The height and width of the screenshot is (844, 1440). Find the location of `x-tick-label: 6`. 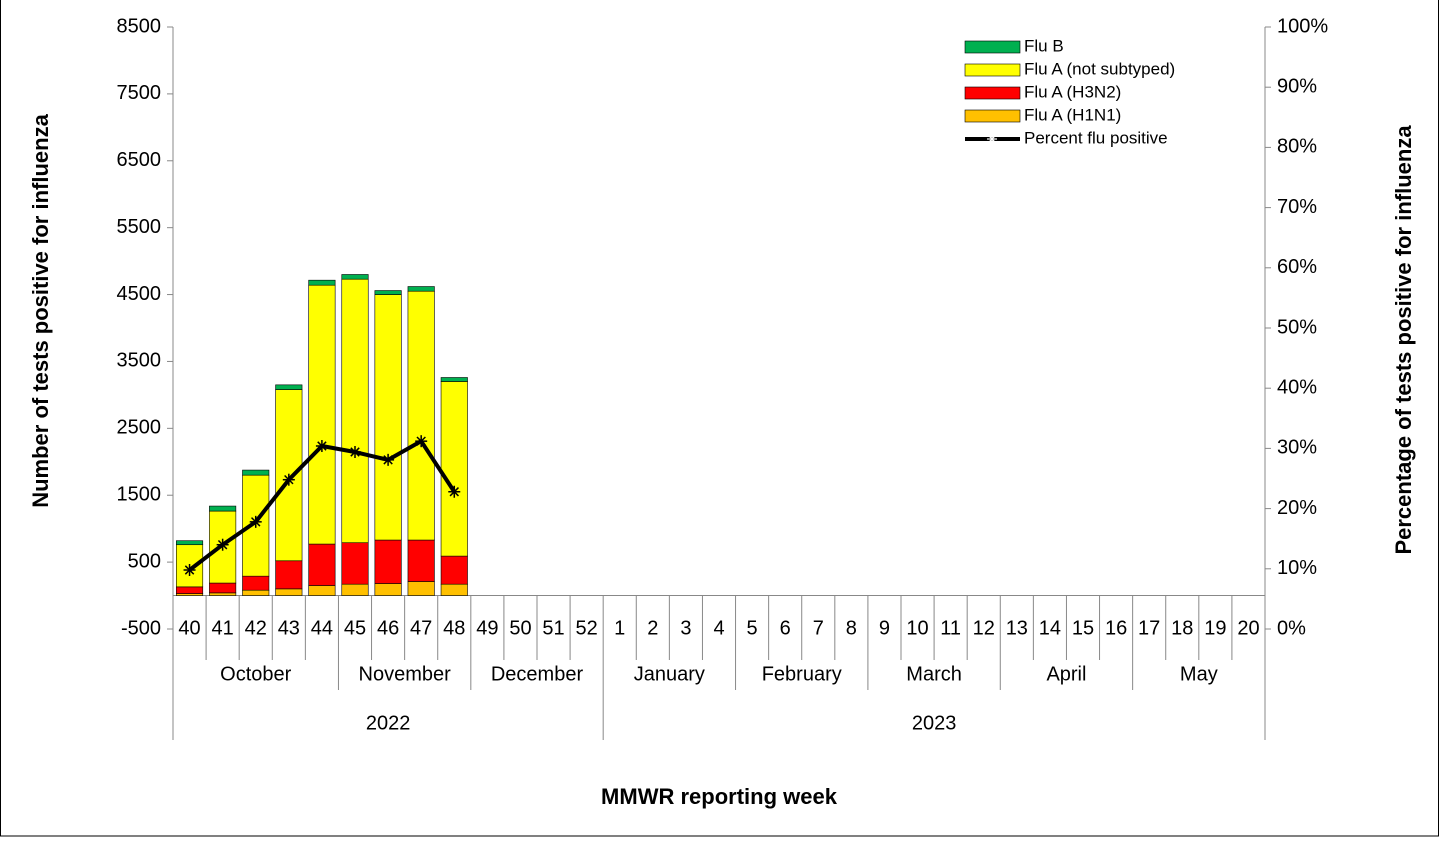

x-tick-label: 6 is located at coordinates (785, 628).